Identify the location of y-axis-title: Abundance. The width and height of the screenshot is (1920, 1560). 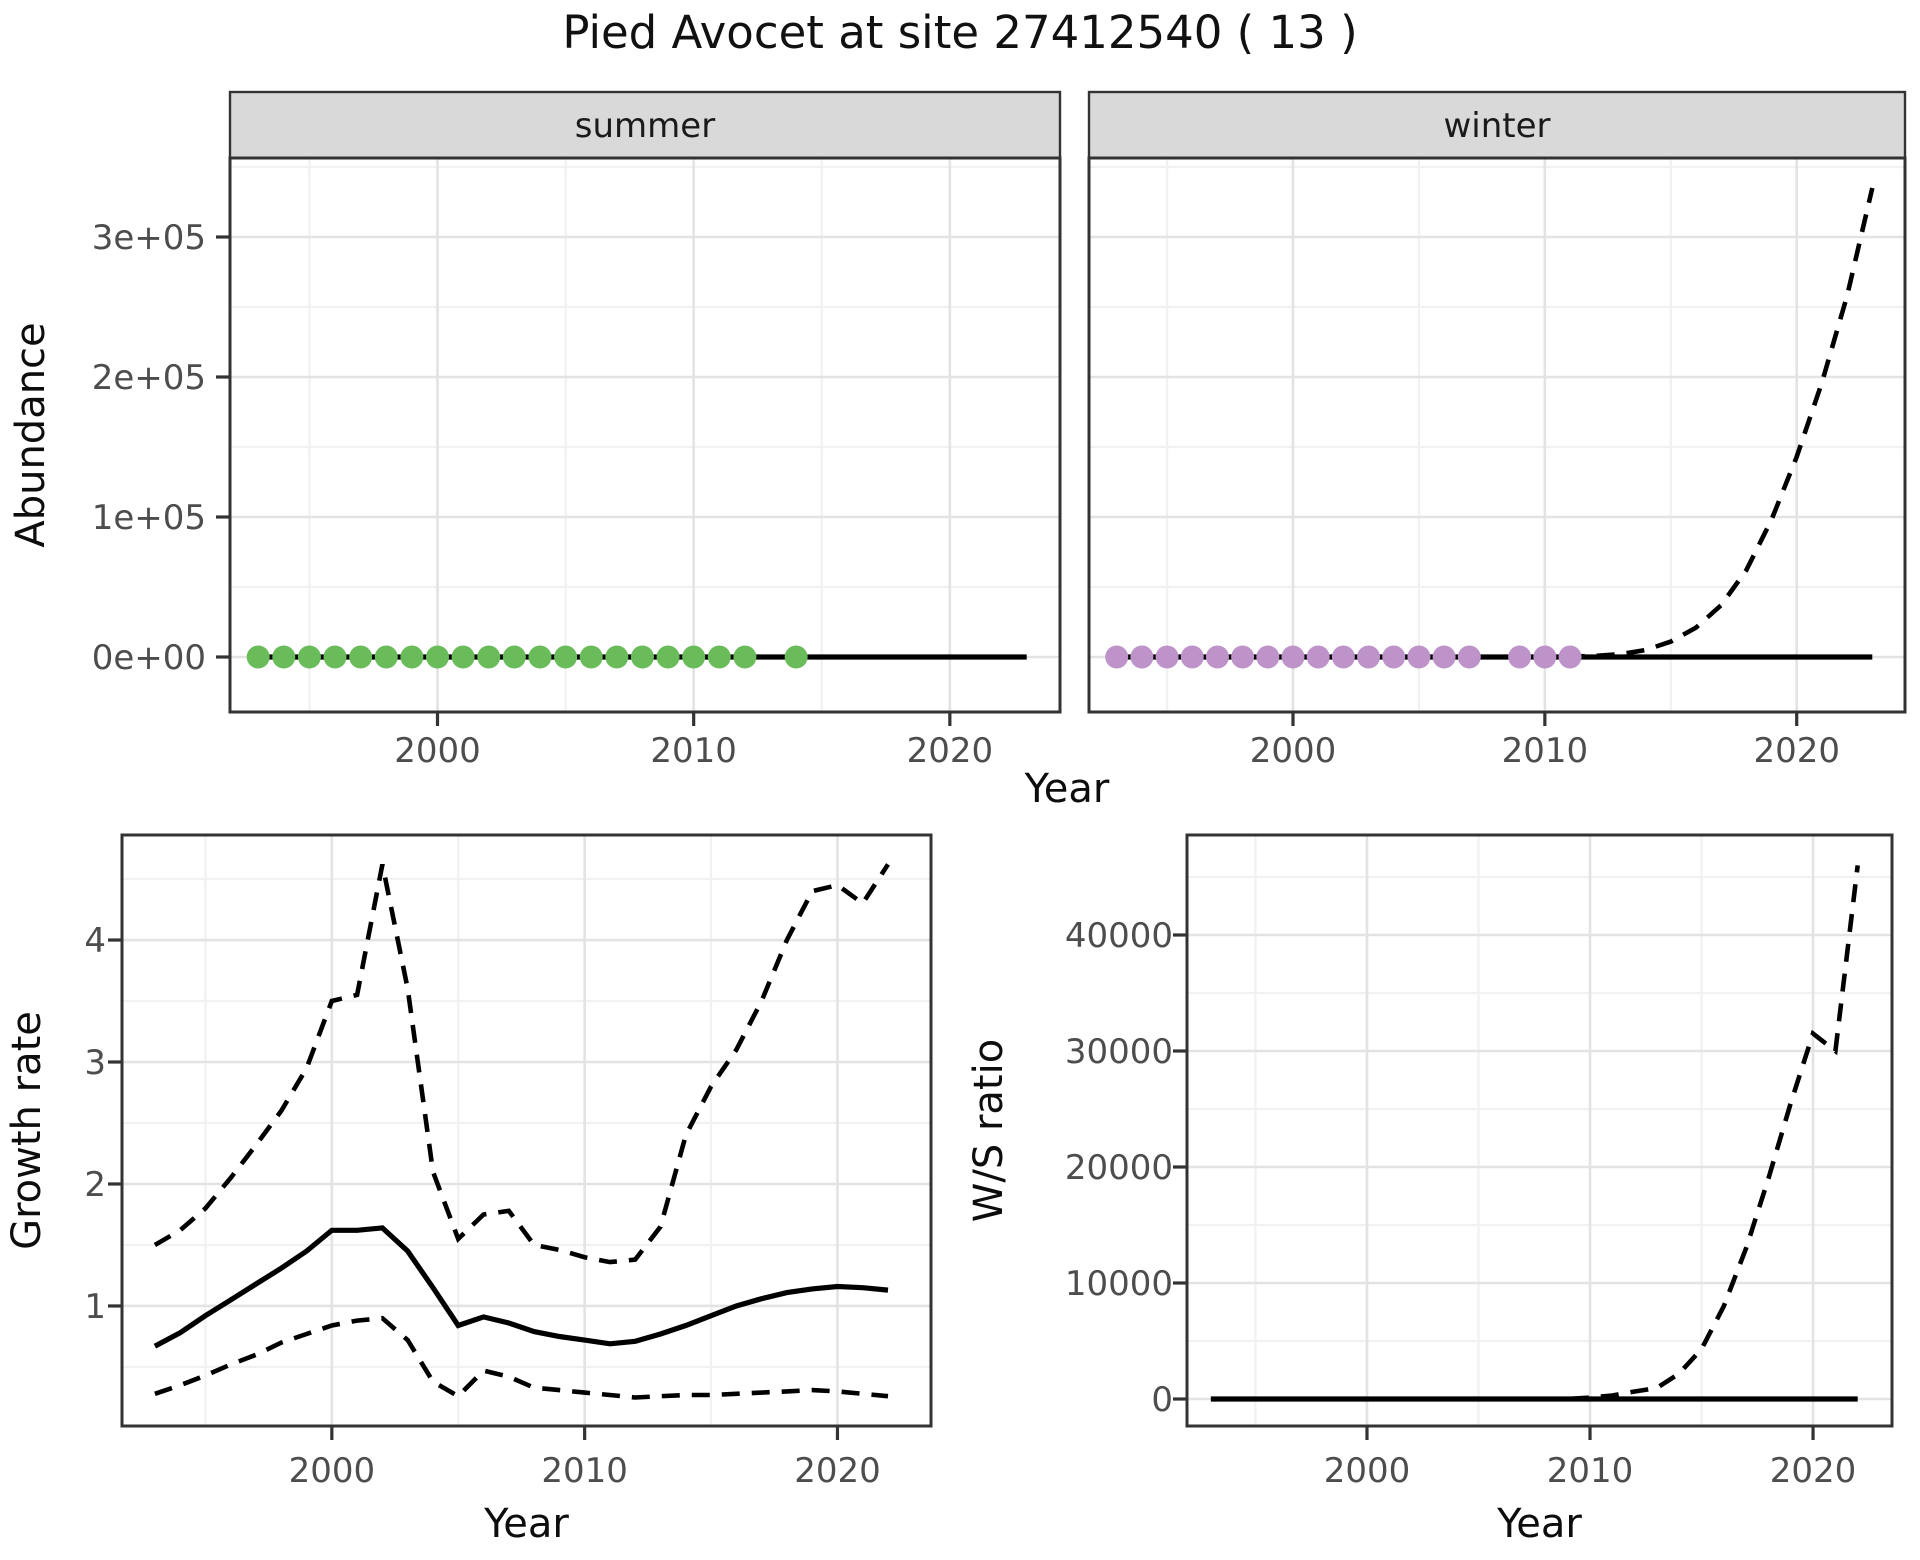
(31, 434).